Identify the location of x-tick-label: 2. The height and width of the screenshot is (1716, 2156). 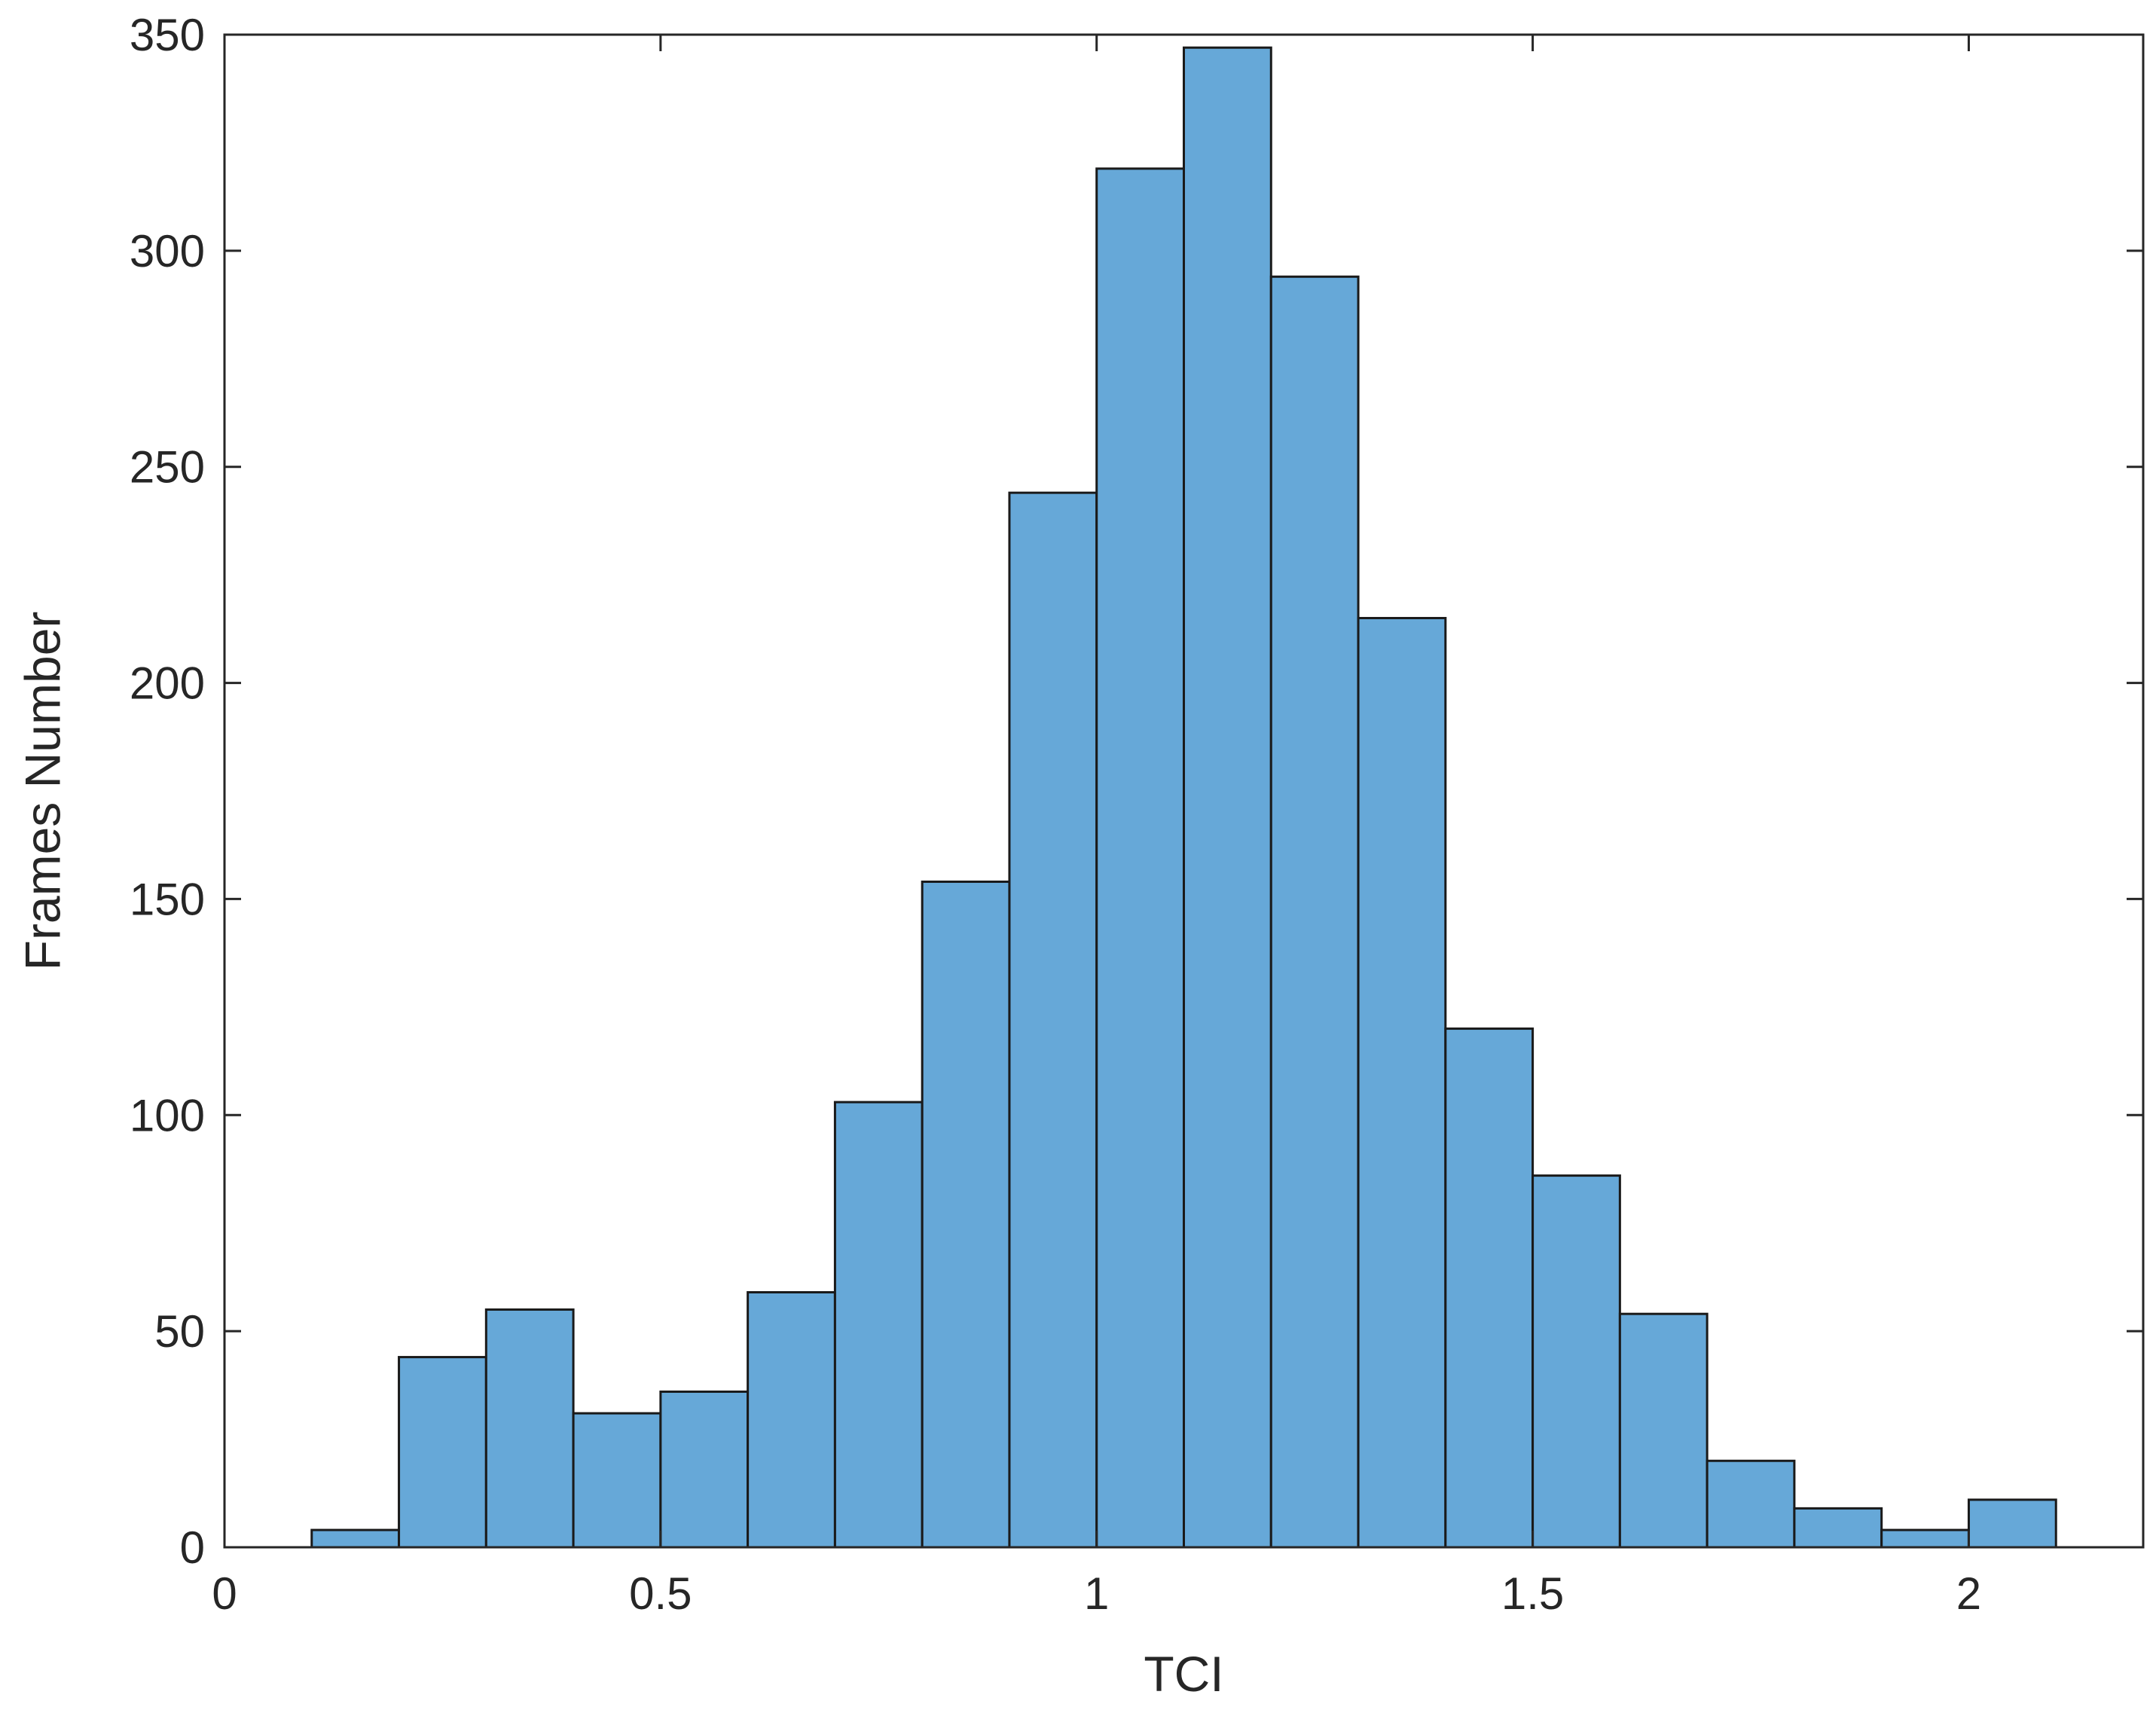
(1968, 1593).